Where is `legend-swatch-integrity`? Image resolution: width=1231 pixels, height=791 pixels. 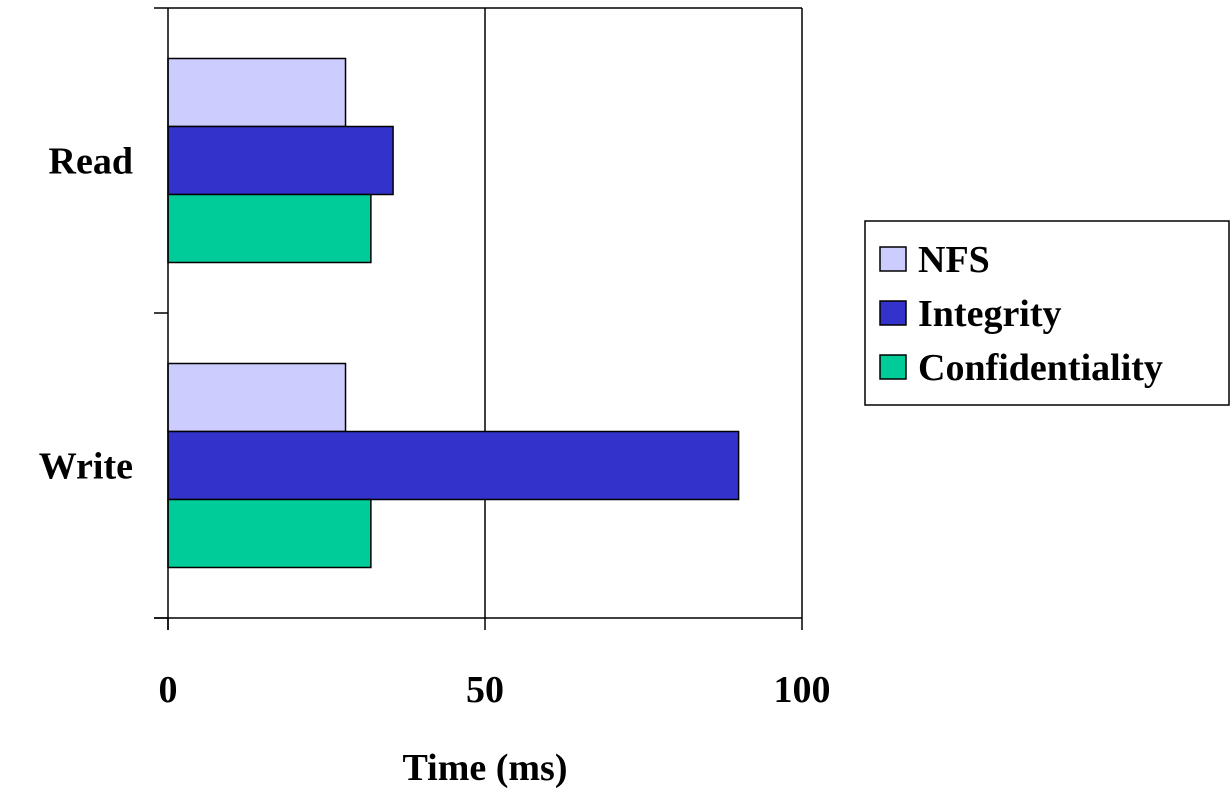 legend-swatch-integrity is located at coordinates (893, 313).